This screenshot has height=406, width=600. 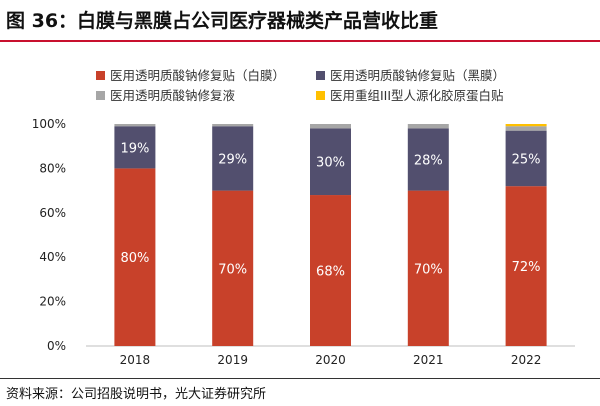 I want to click on x-tick-label: 2019, so click(x=232, y=360).